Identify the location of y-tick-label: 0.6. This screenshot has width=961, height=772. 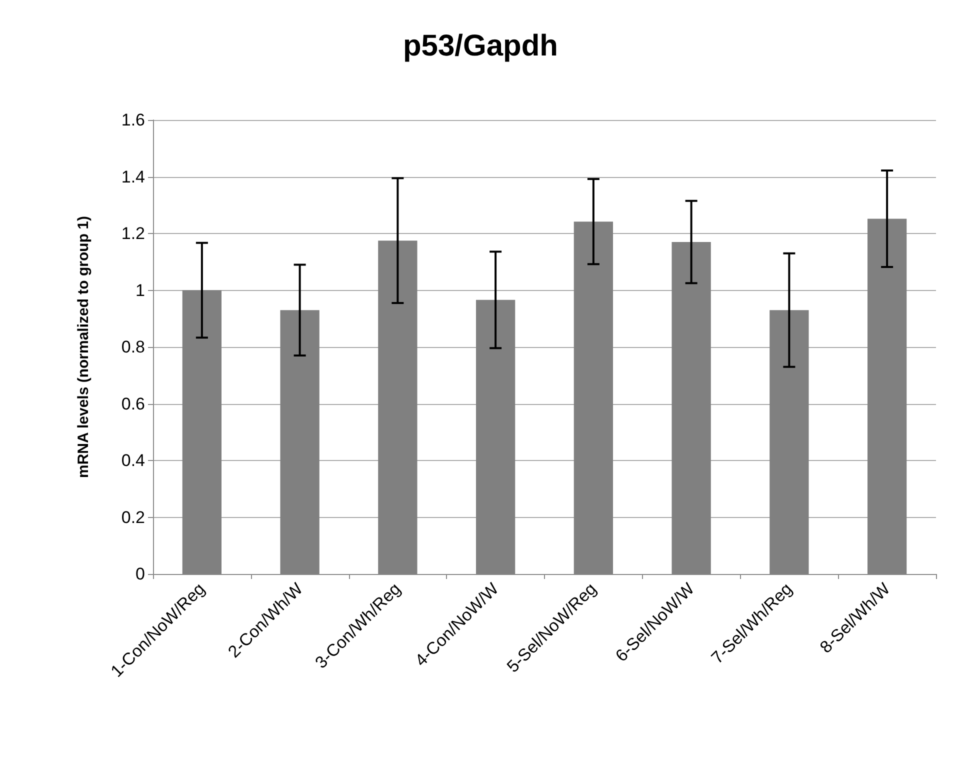
(133, 404).